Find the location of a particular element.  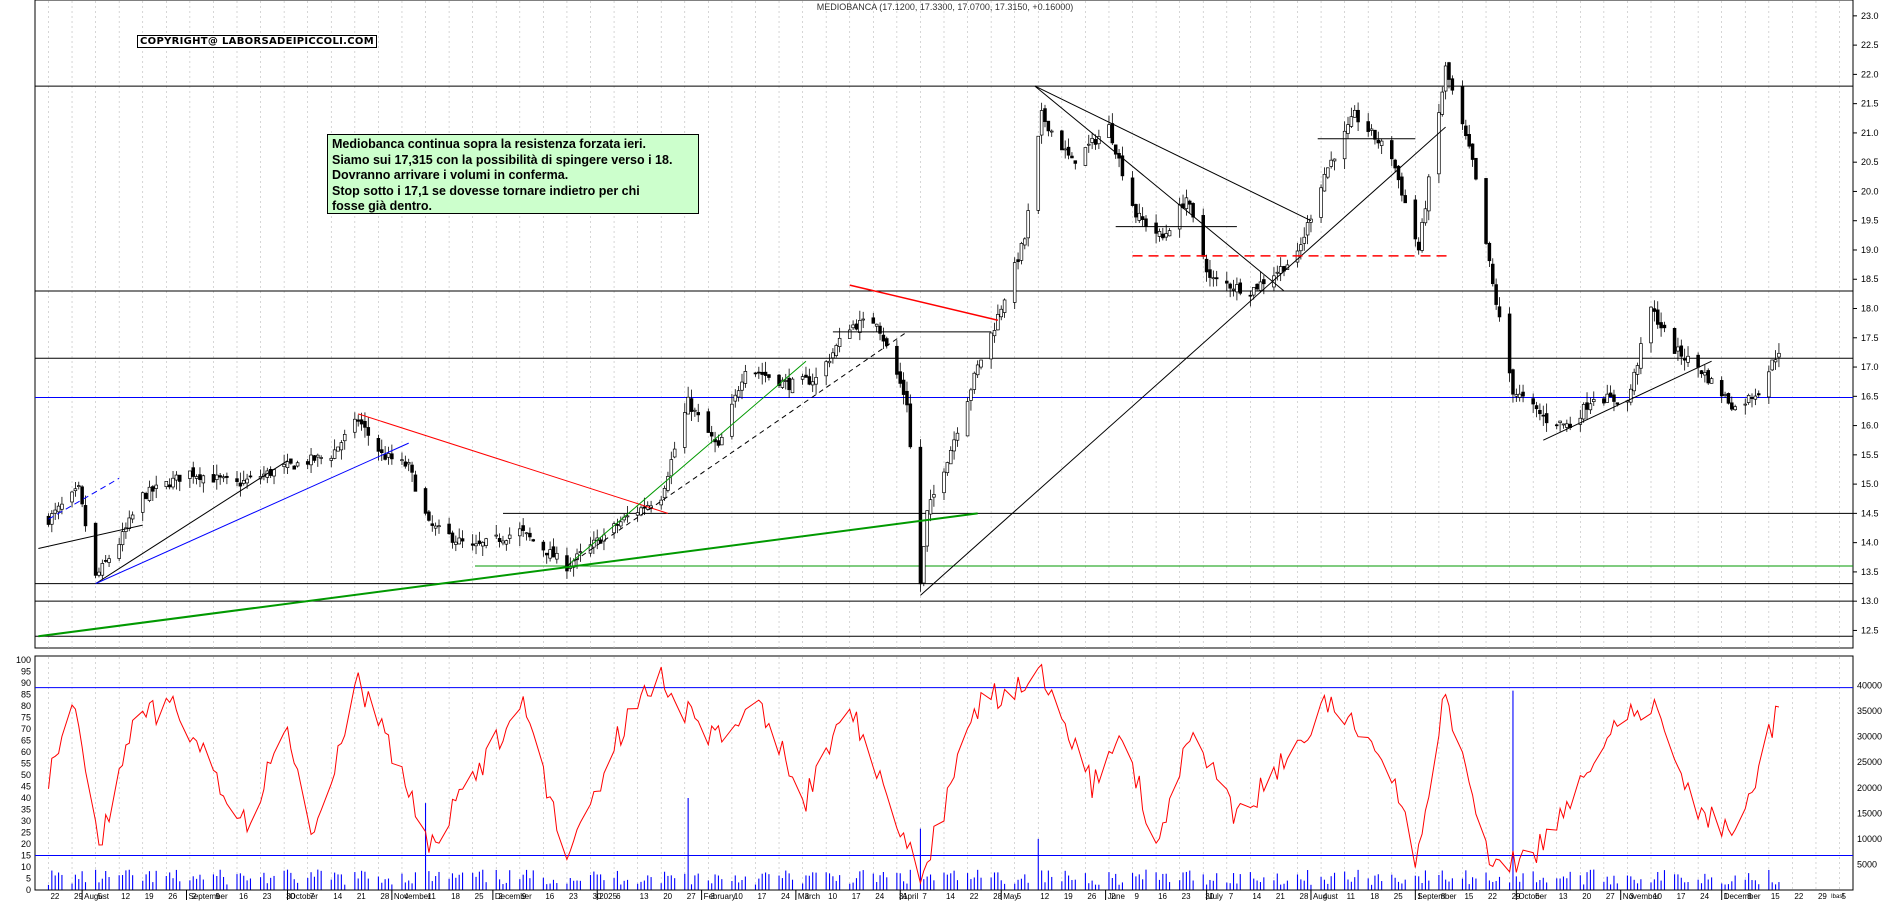

note-line: fosse già dentro. is located at coordinates (382, 206).